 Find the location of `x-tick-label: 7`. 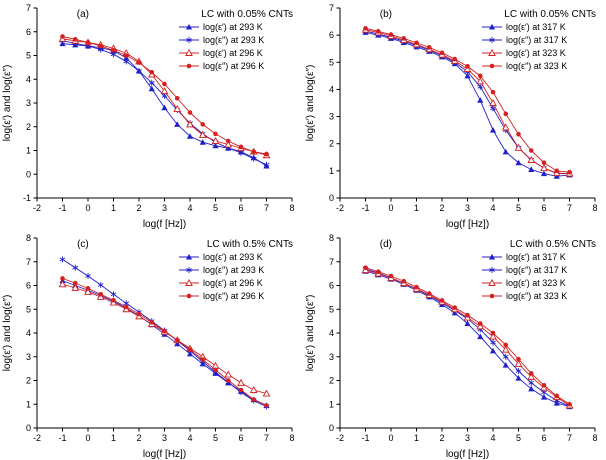

x-tick-label: 7 is located at coordinates (569, 438).